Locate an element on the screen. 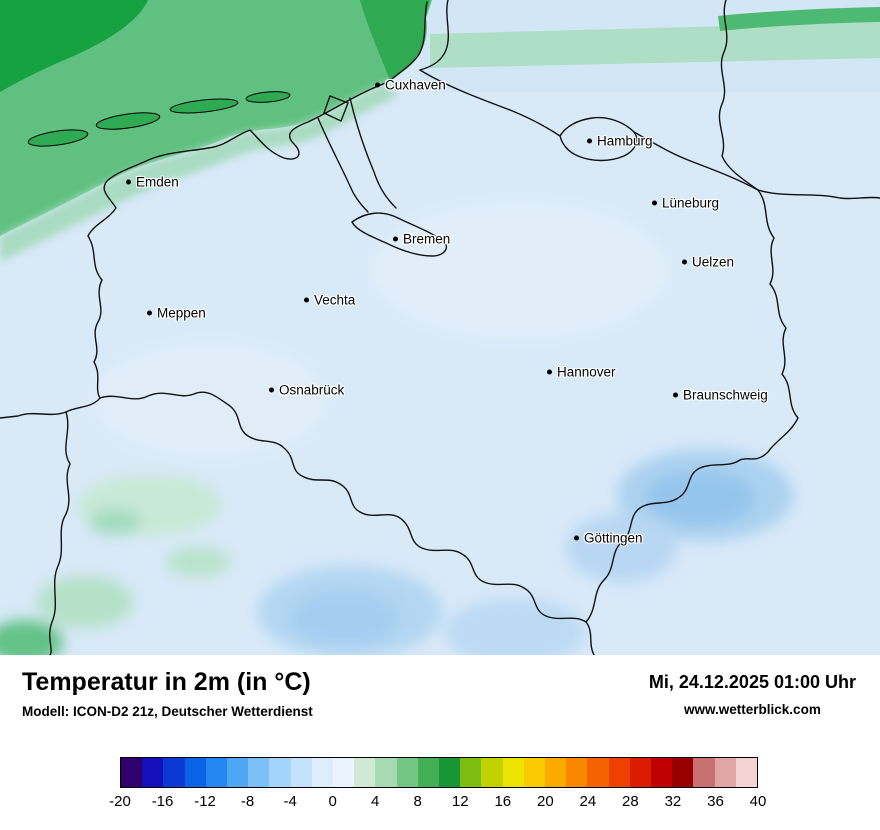  city-marker-hamburg: Hamburg is located at coordinates (620, 141).